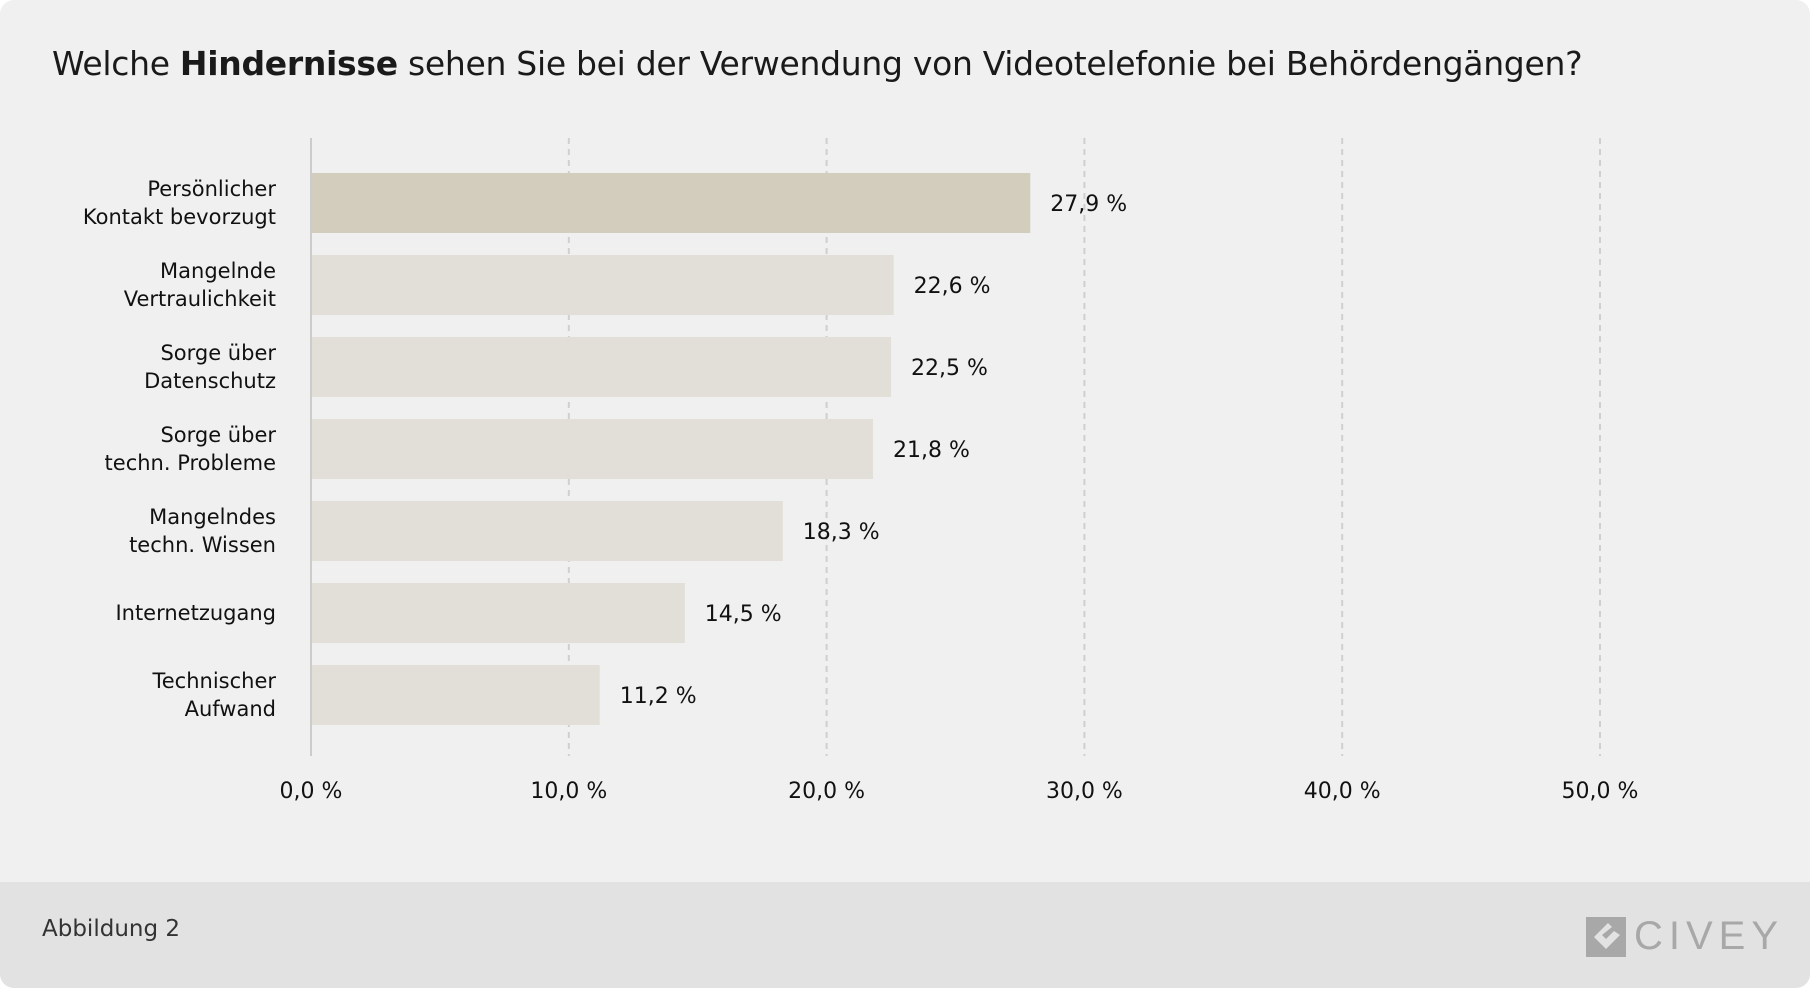  Describe the element at coordinates (111, 929) in the screenshot. I see `figure-label: Abbildung 2` at that location.